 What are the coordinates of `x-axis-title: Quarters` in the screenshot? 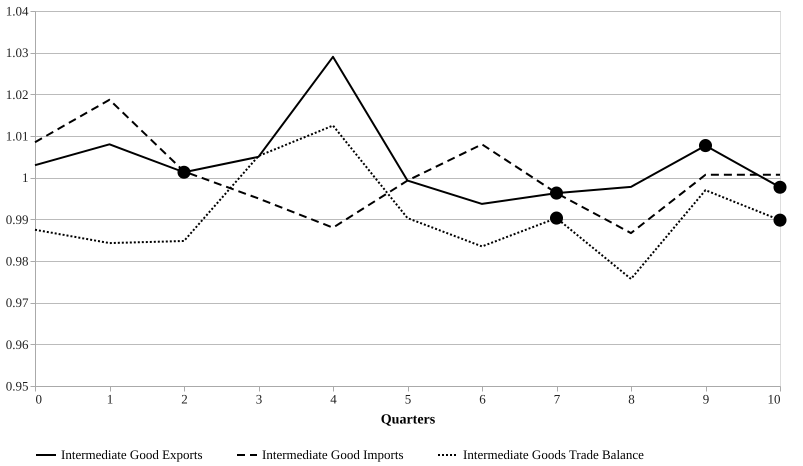 It's located at (408, 420).